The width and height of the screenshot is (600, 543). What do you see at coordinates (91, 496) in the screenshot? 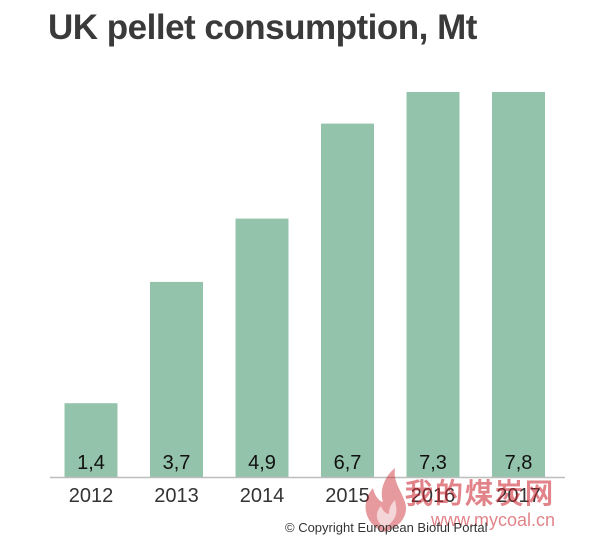
I see `x-tick-label: 2012` at bounding box center [91, 496].